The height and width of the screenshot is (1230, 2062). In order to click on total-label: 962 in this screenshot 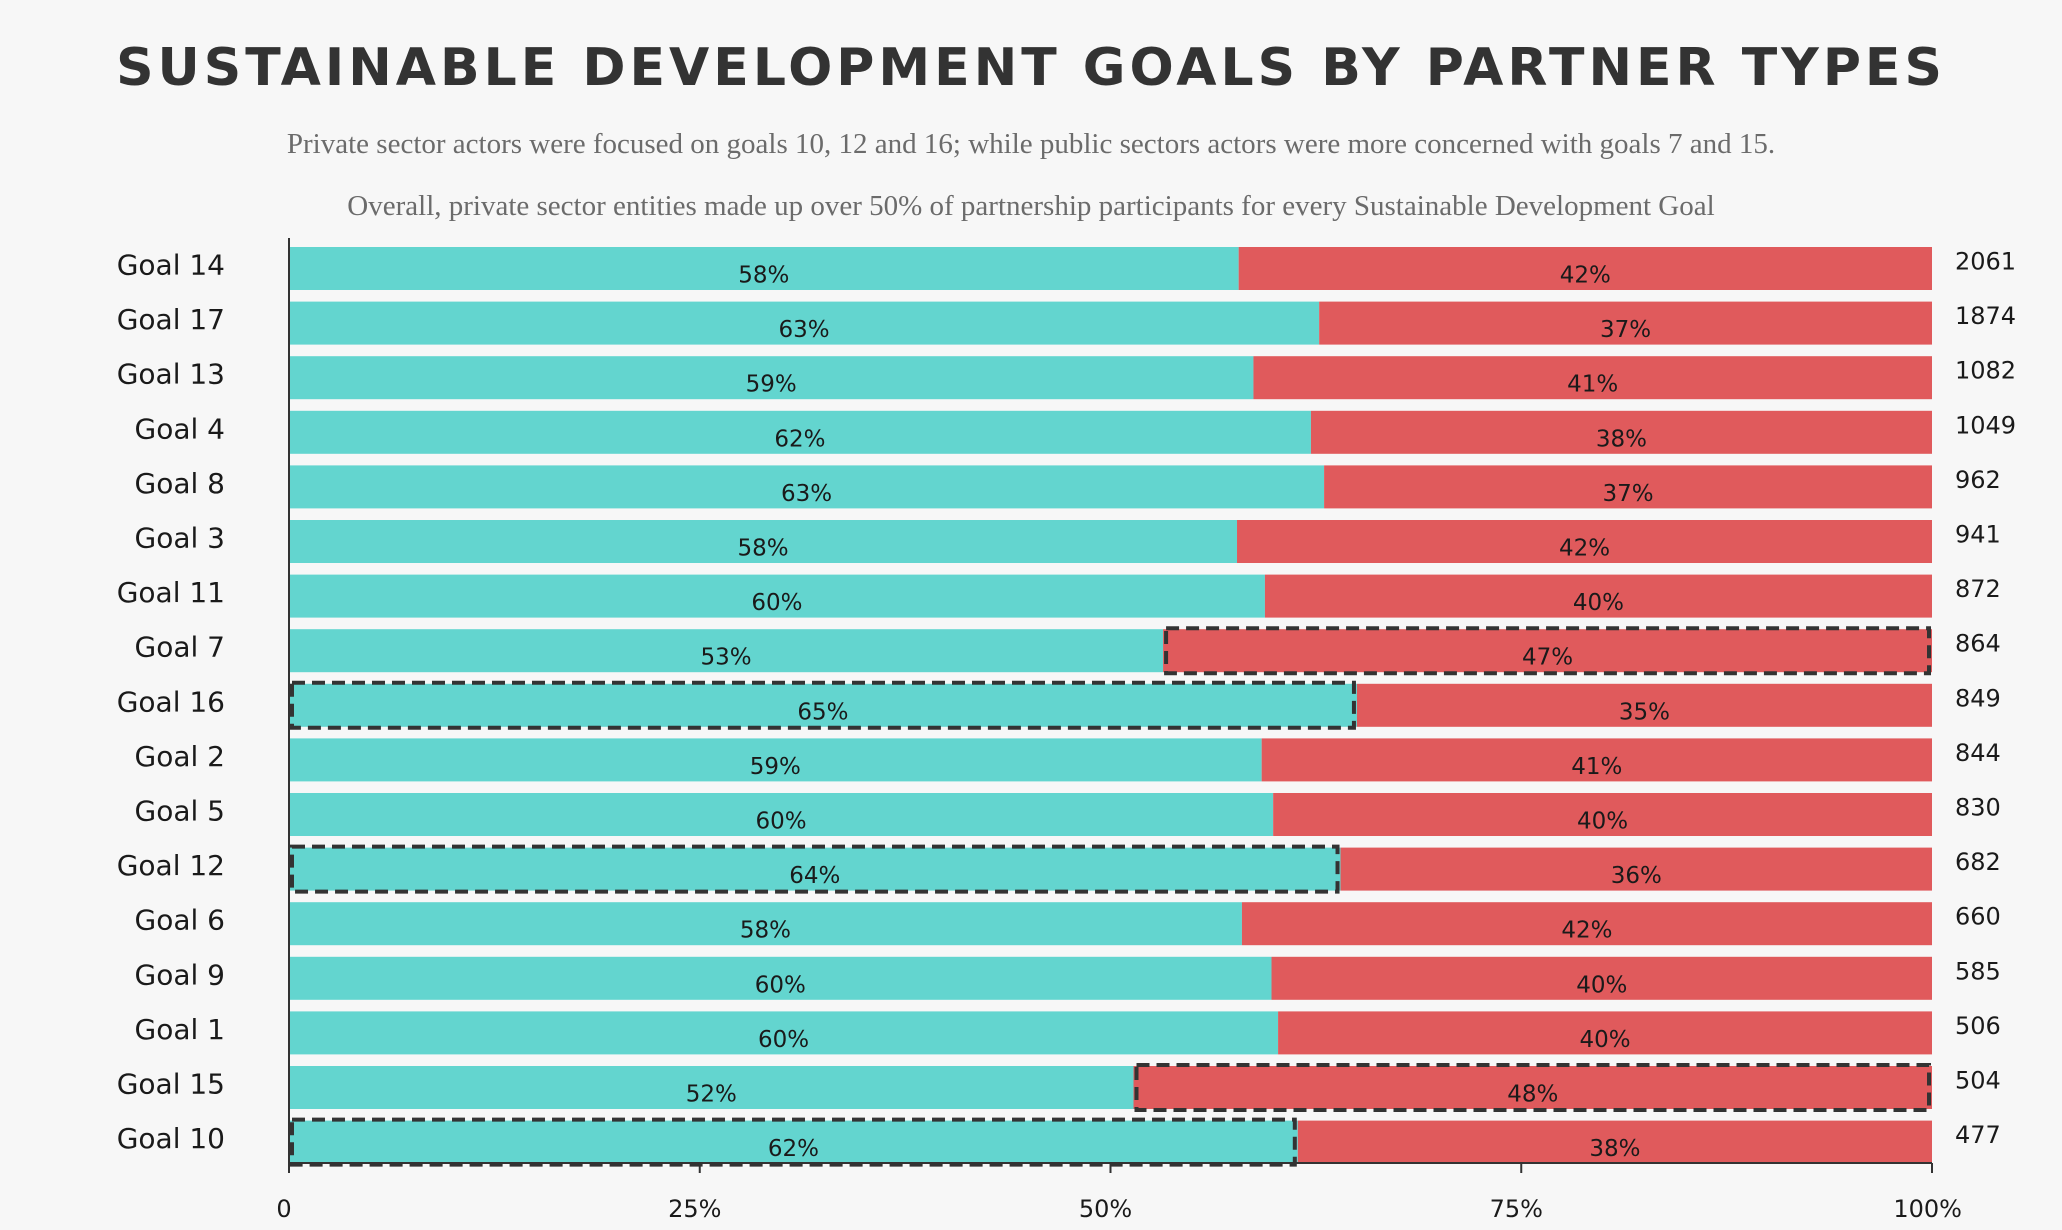, I will do `click(1978, 480)`.